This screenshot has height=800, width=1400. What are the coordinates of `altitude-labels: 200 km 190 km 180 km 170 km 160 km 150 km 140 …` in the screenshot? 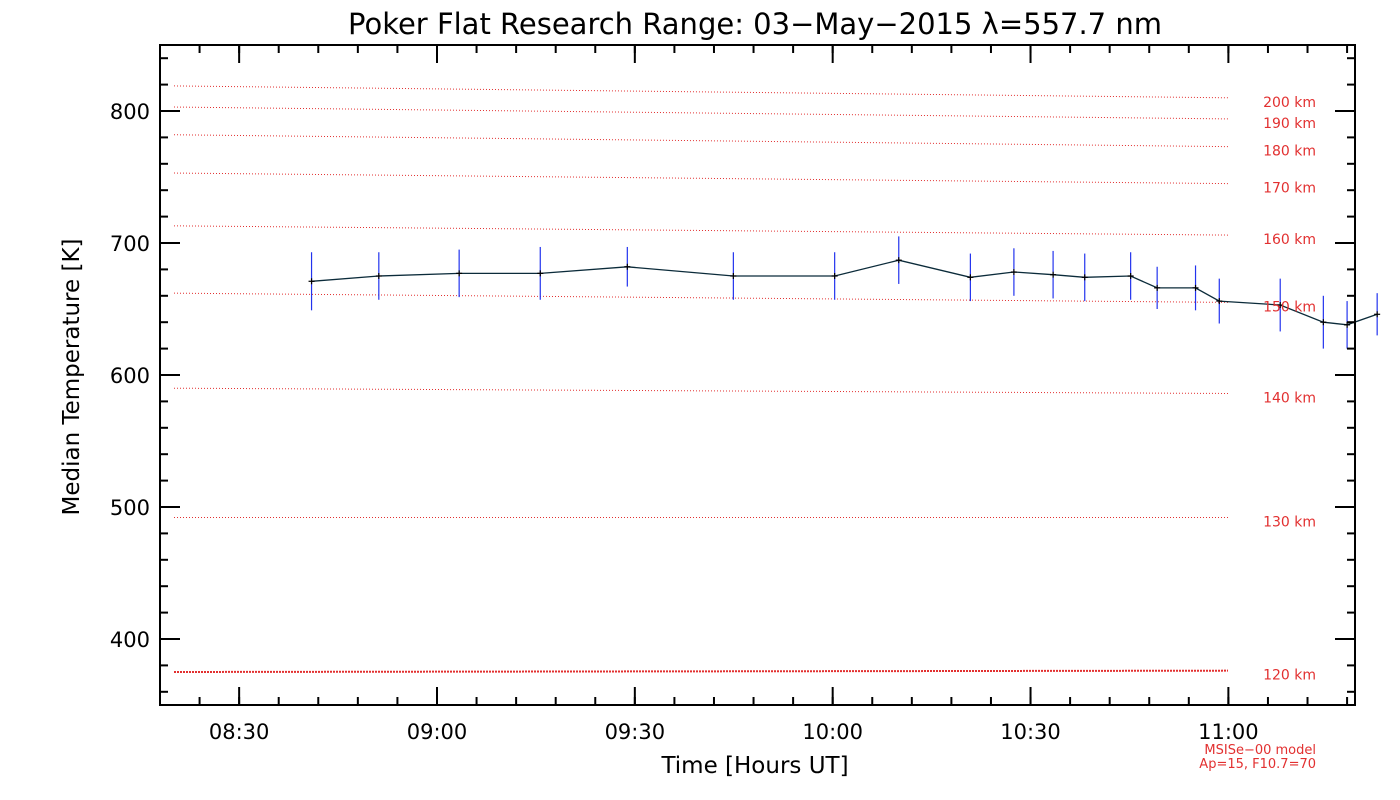 It's located at (1289, 389).